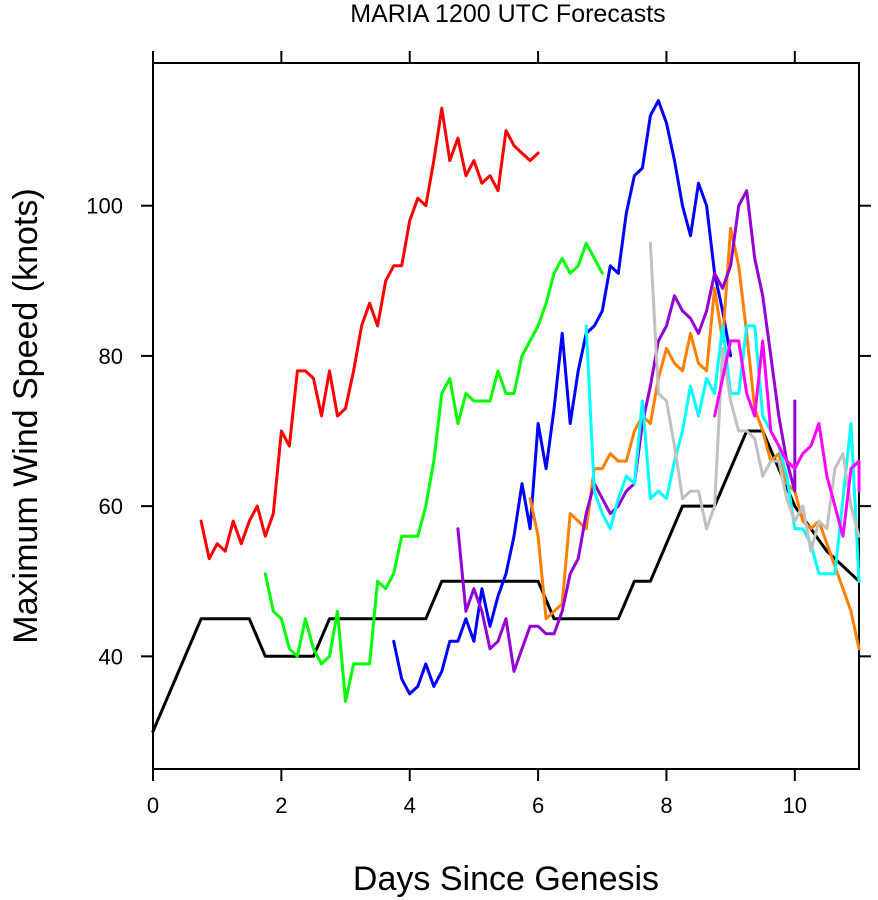  Describe the element at coordinates (410, 805) in the screenshot. I see `x-tick-label: 4` at that location.